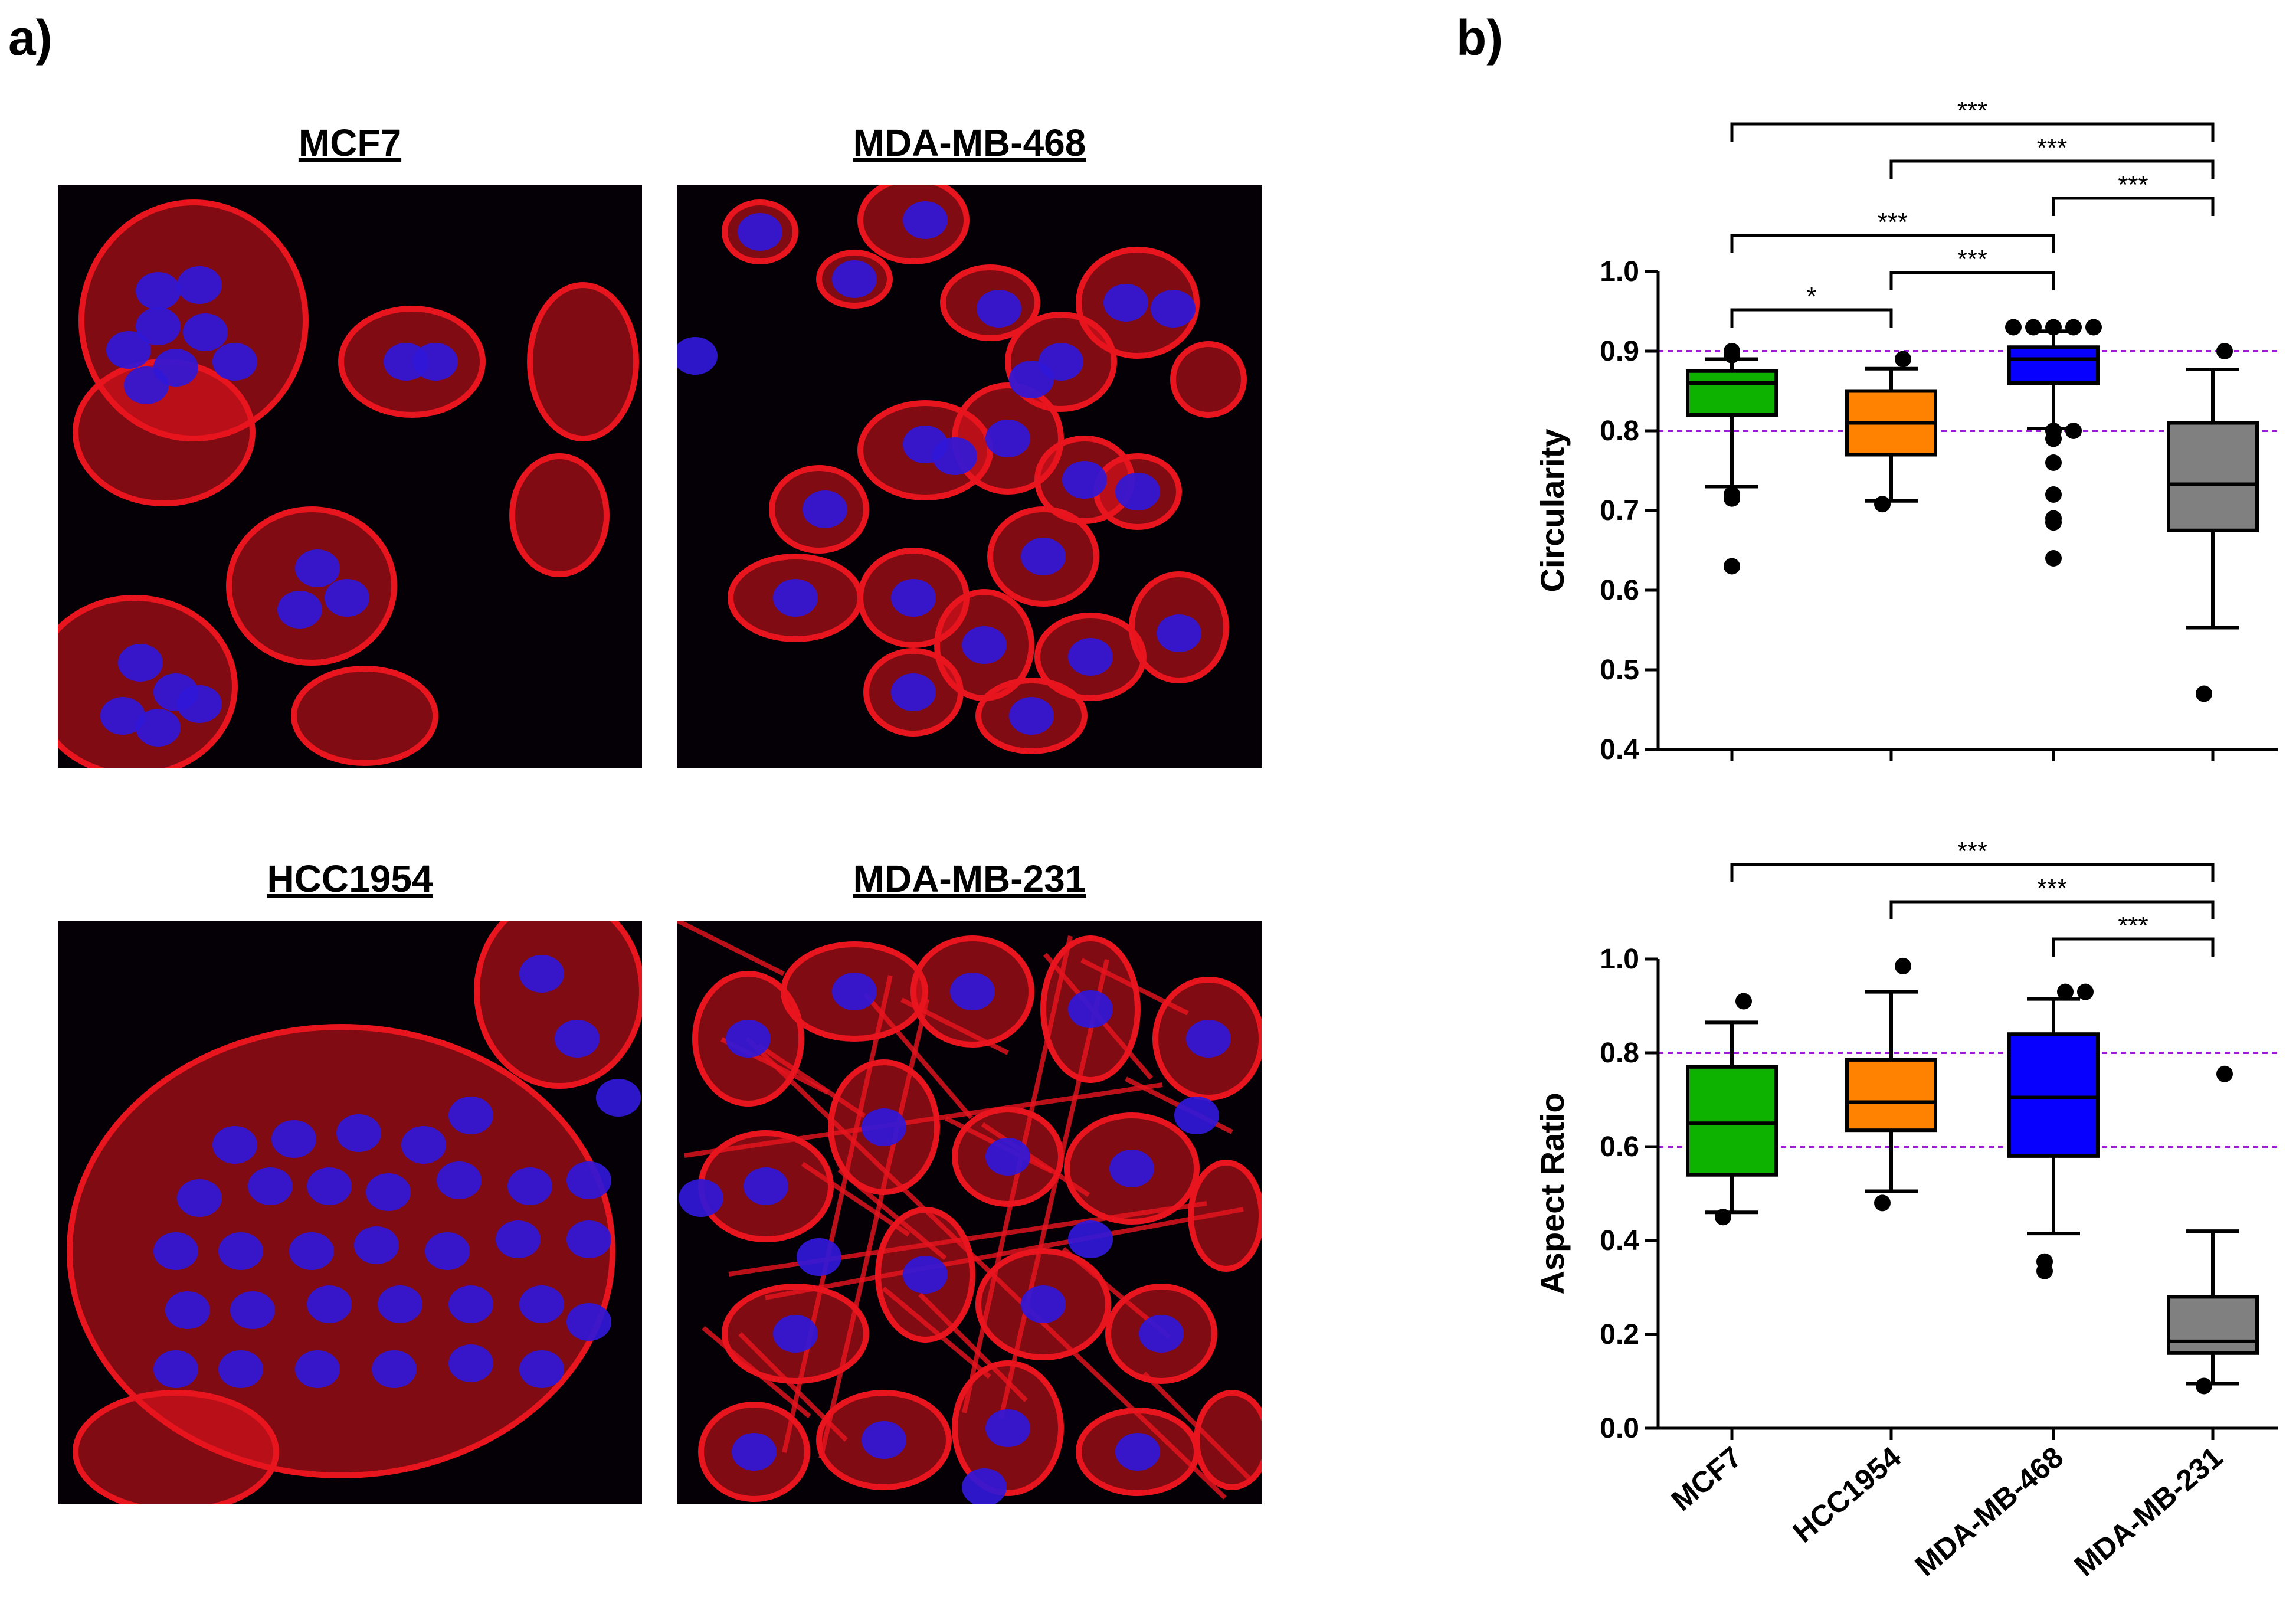  I want to click on y-axis-label: Aspect Ratio, so click(1552, 1193).